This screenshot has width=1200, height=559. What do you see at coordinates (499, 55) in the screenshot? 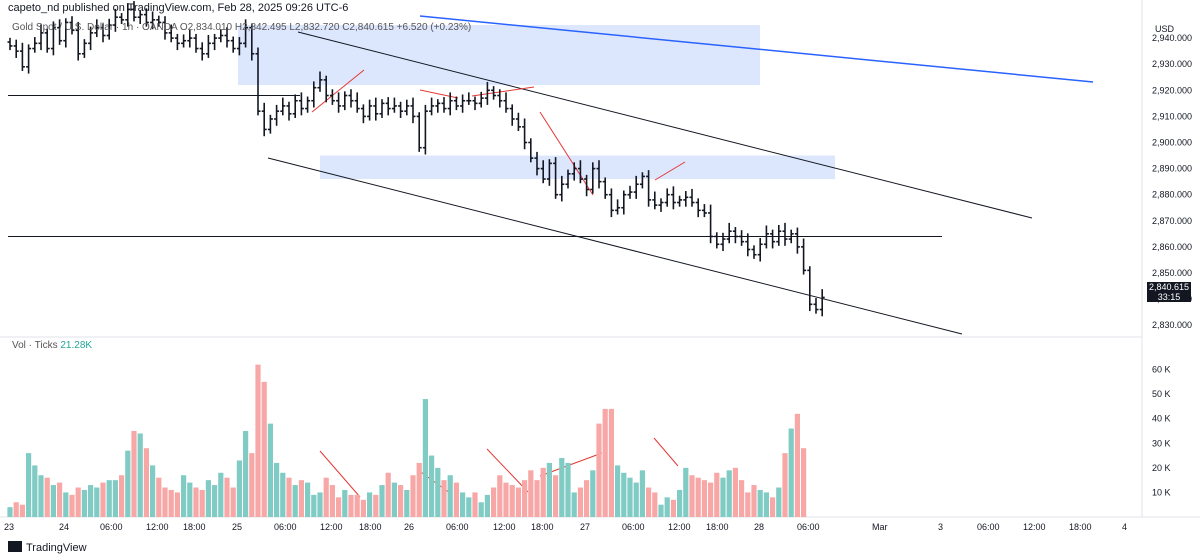
I see `upper-resistance-zone` at bounding box center [499, 55].